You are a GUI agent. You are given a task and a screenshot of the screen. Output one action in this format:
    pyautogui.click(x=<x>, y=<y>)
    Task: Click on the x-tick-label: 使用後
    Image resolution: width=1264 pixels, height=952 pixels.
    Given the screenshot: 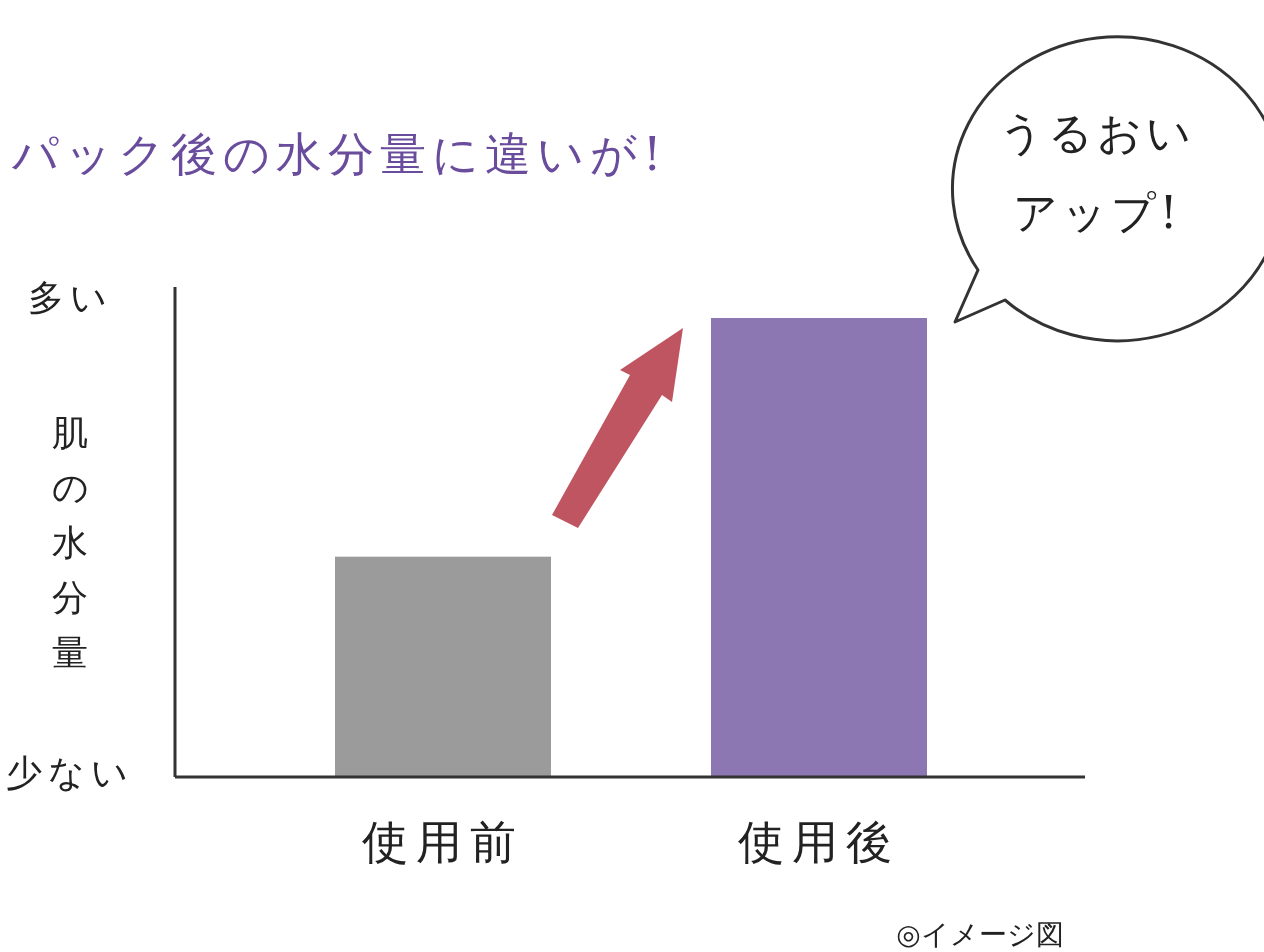 What is the action you would take?
    pyautogui.click(x=819, y=842)
    